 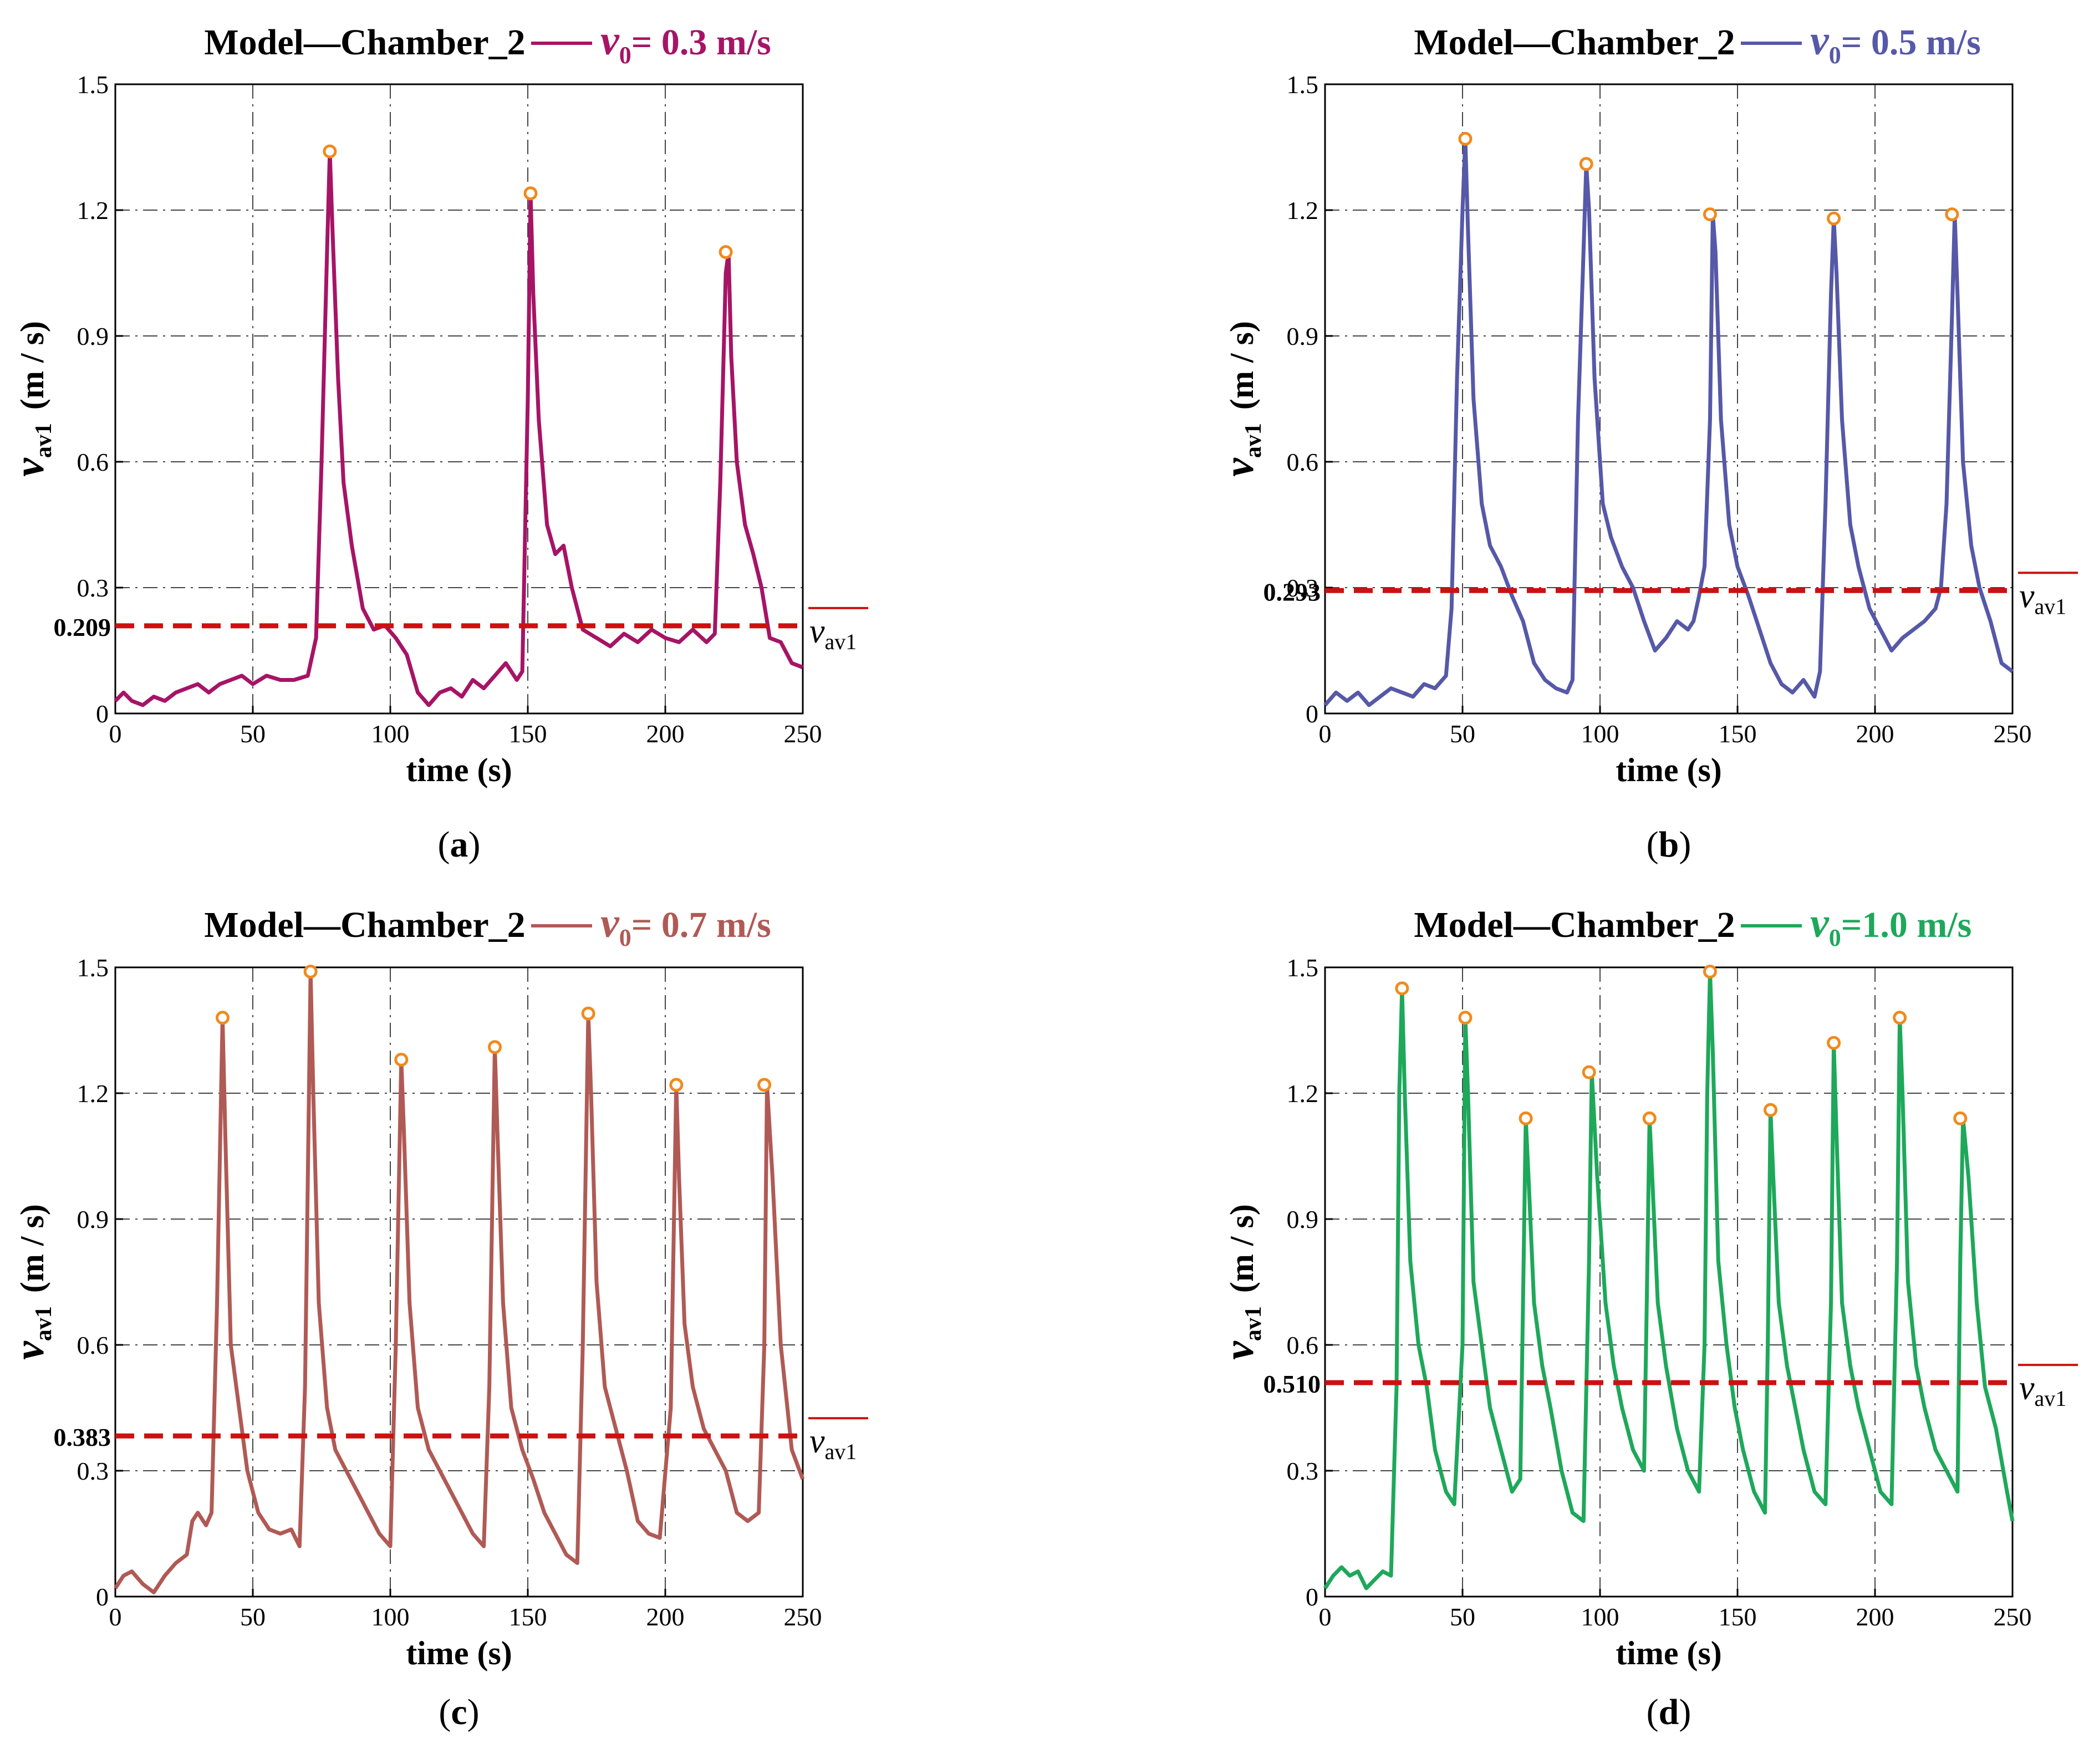 I want to click on legend-value: = 0.3 m/s, so click(x=701, y=42).